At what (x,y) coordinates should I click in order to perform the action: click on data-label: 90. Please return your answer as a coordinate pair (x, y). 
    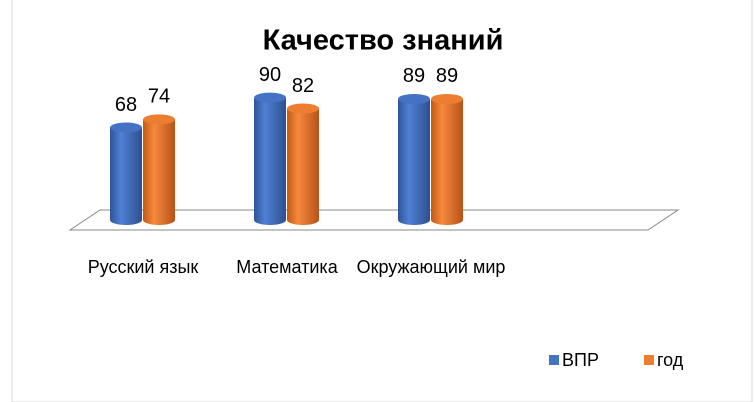
    Looking at the image, I should click on (270, 75).